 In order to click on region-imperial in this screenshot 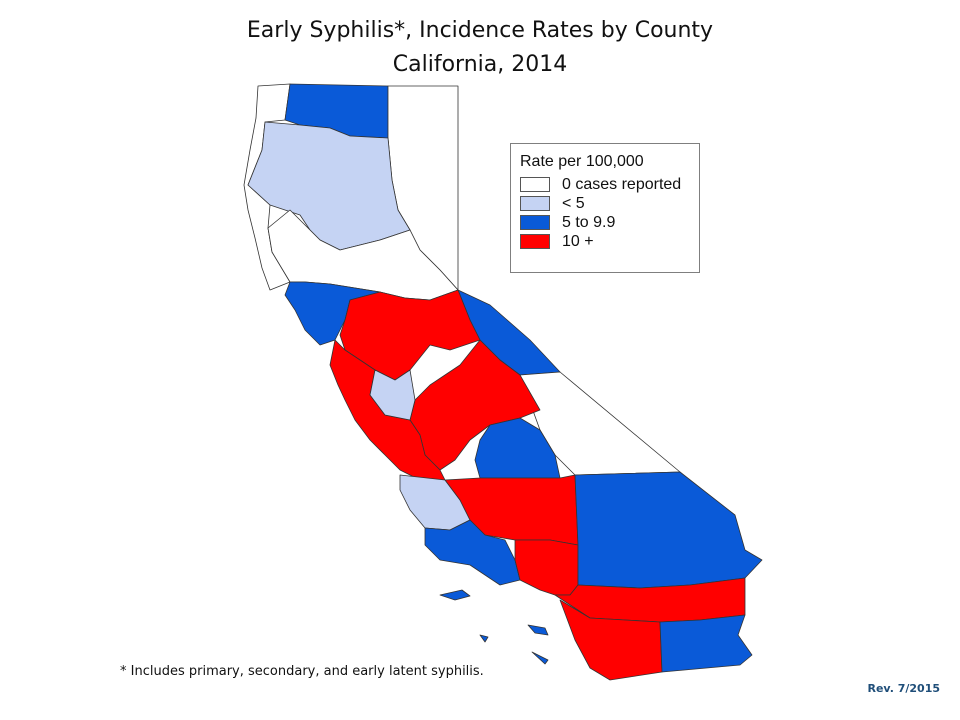, I will do `click(706, 643)`.